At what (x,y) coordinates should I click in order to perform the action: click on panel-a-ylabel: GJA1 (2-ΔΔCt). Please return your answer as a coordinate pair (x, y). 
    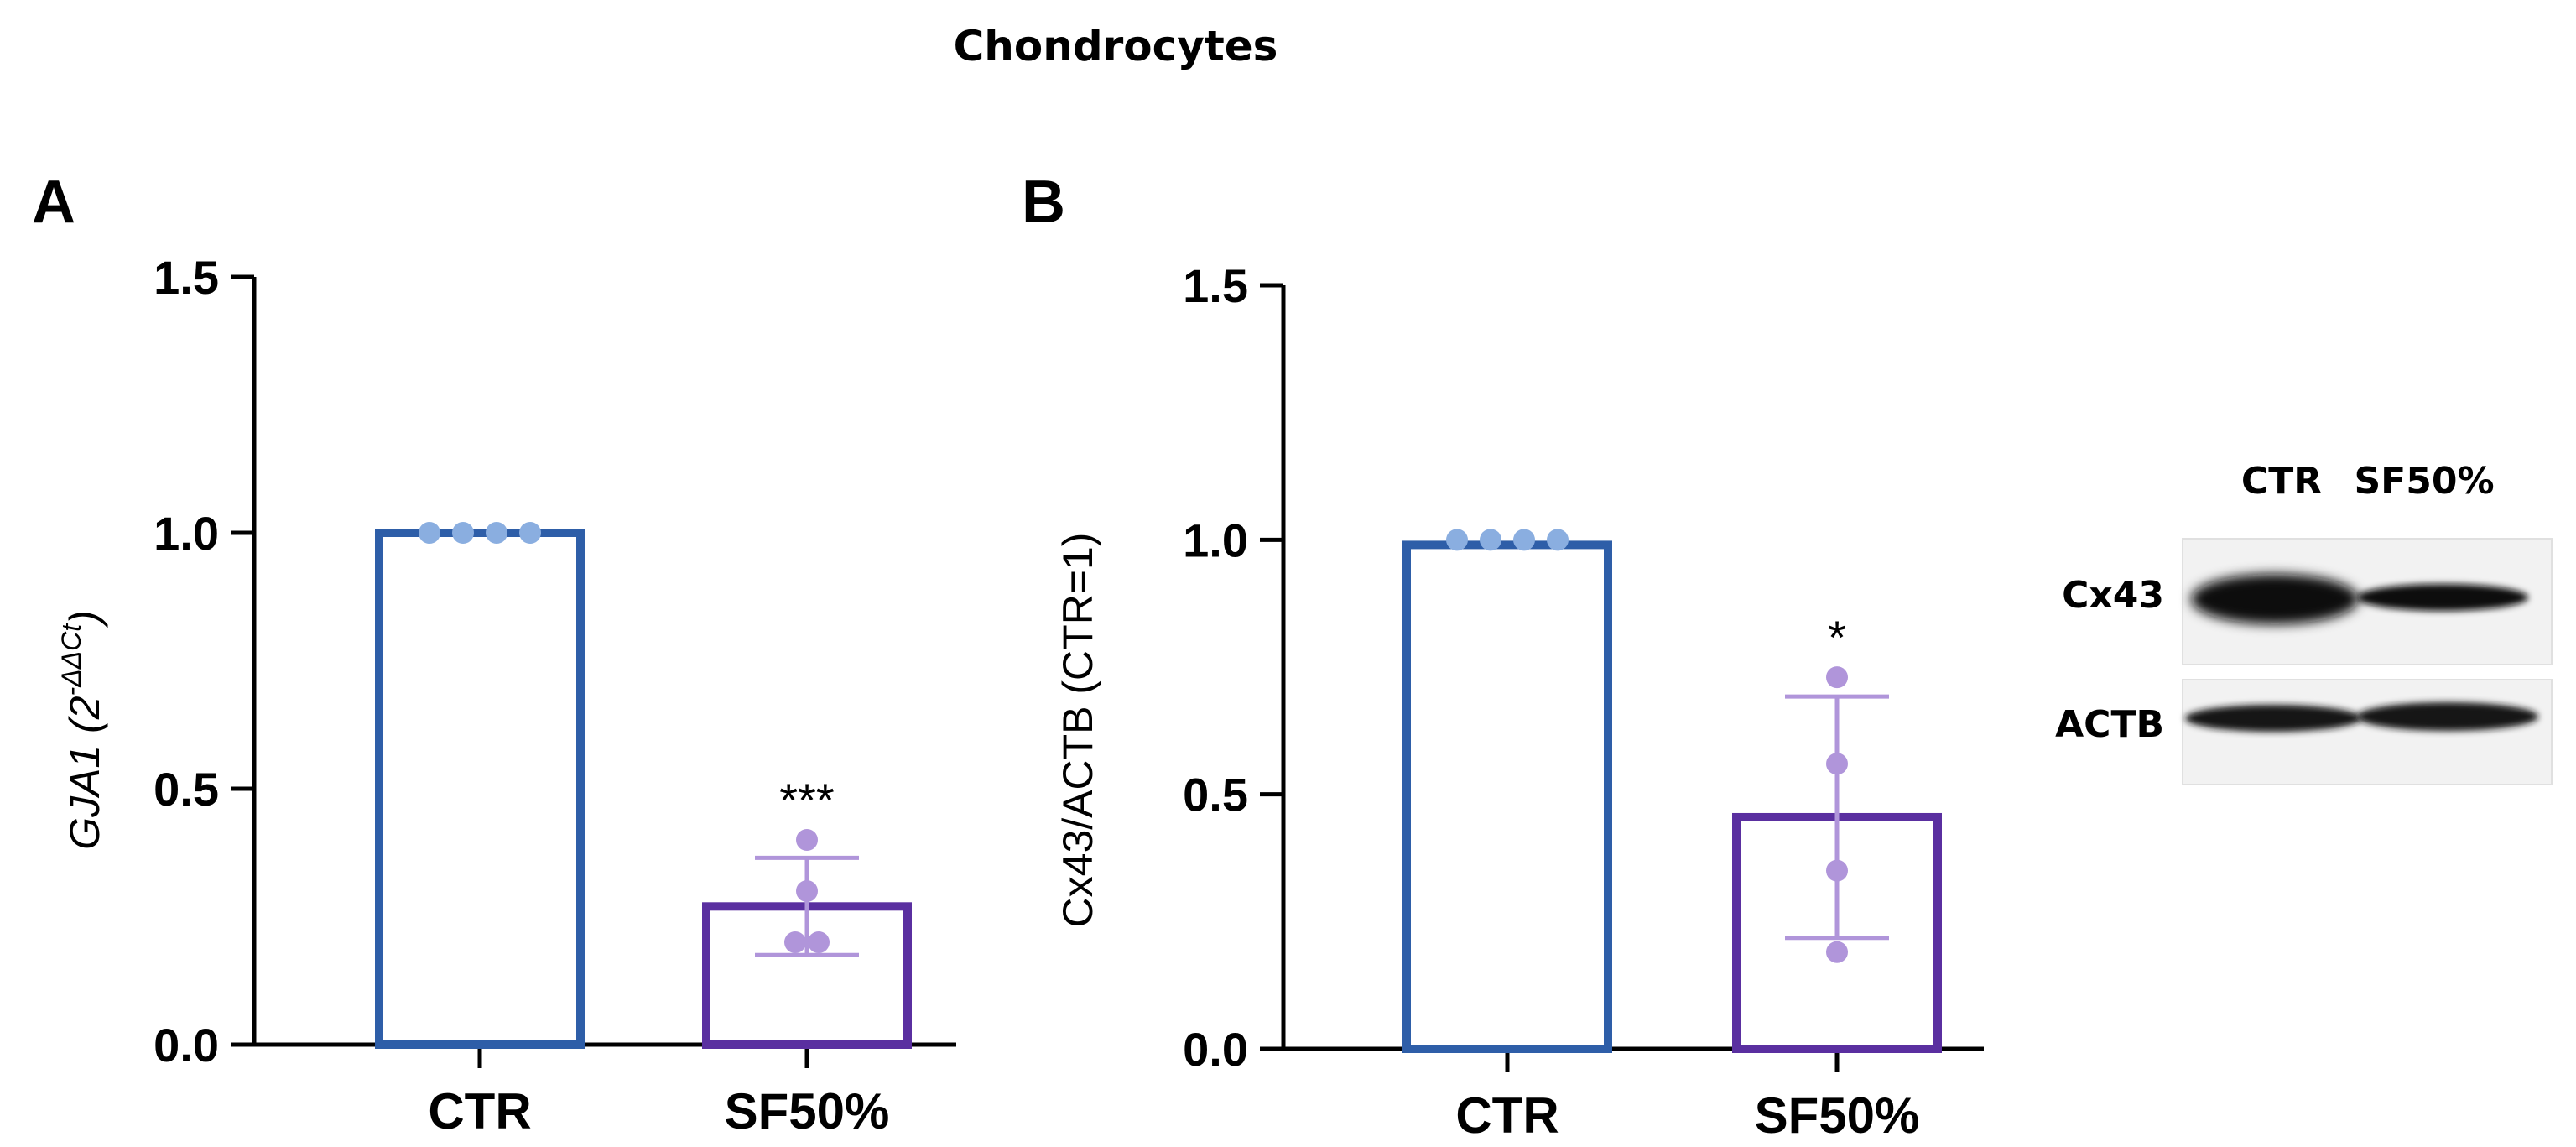
    Looking at the image, I should click on (82, 730).